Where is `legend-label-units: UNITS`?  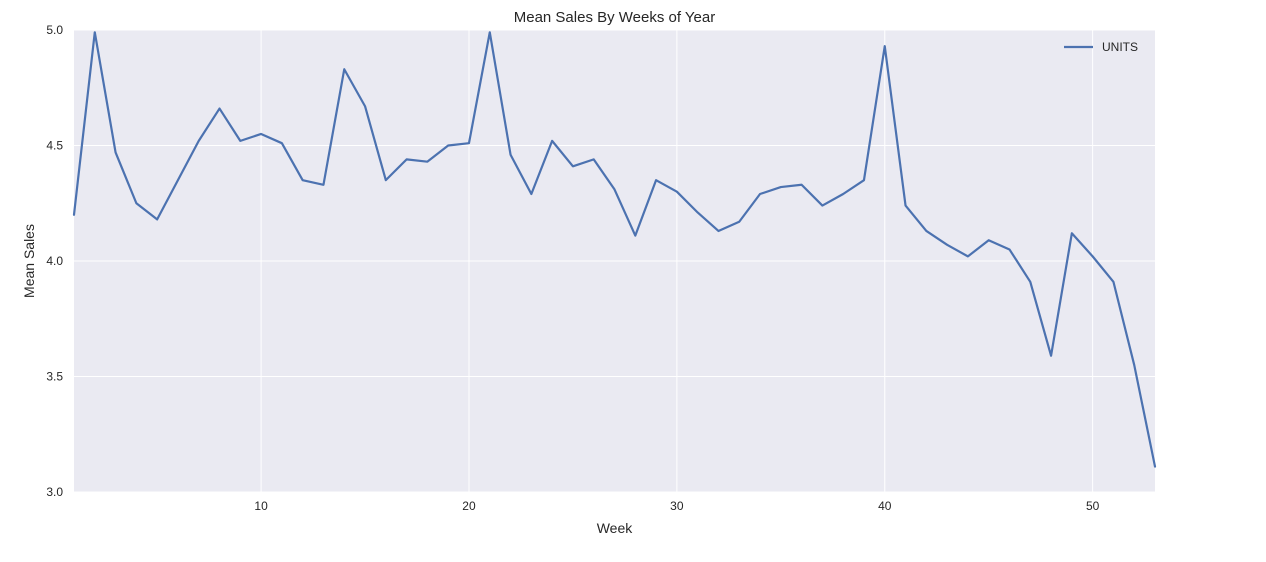 legend-label-units: UNITS is located at coordinates (1120, 47).